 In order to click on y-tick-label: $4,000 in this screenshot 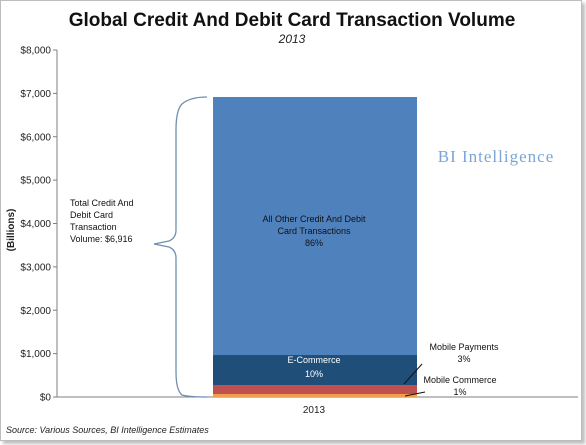, I will do `click(35, 224)`.